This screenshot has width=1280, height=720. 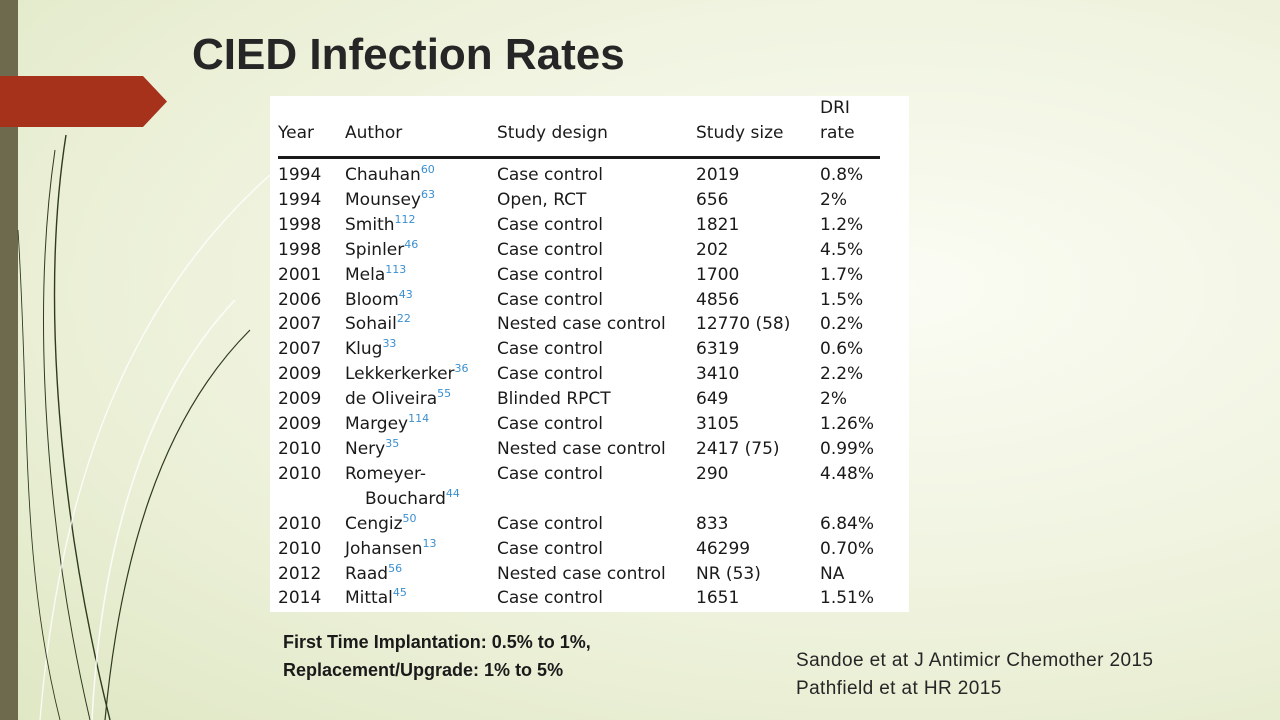 What do you see at coordinates (842, 249) in the screenshot?
I see `cell-dri-rate: 4.5%` at bounding box center [842, 249].